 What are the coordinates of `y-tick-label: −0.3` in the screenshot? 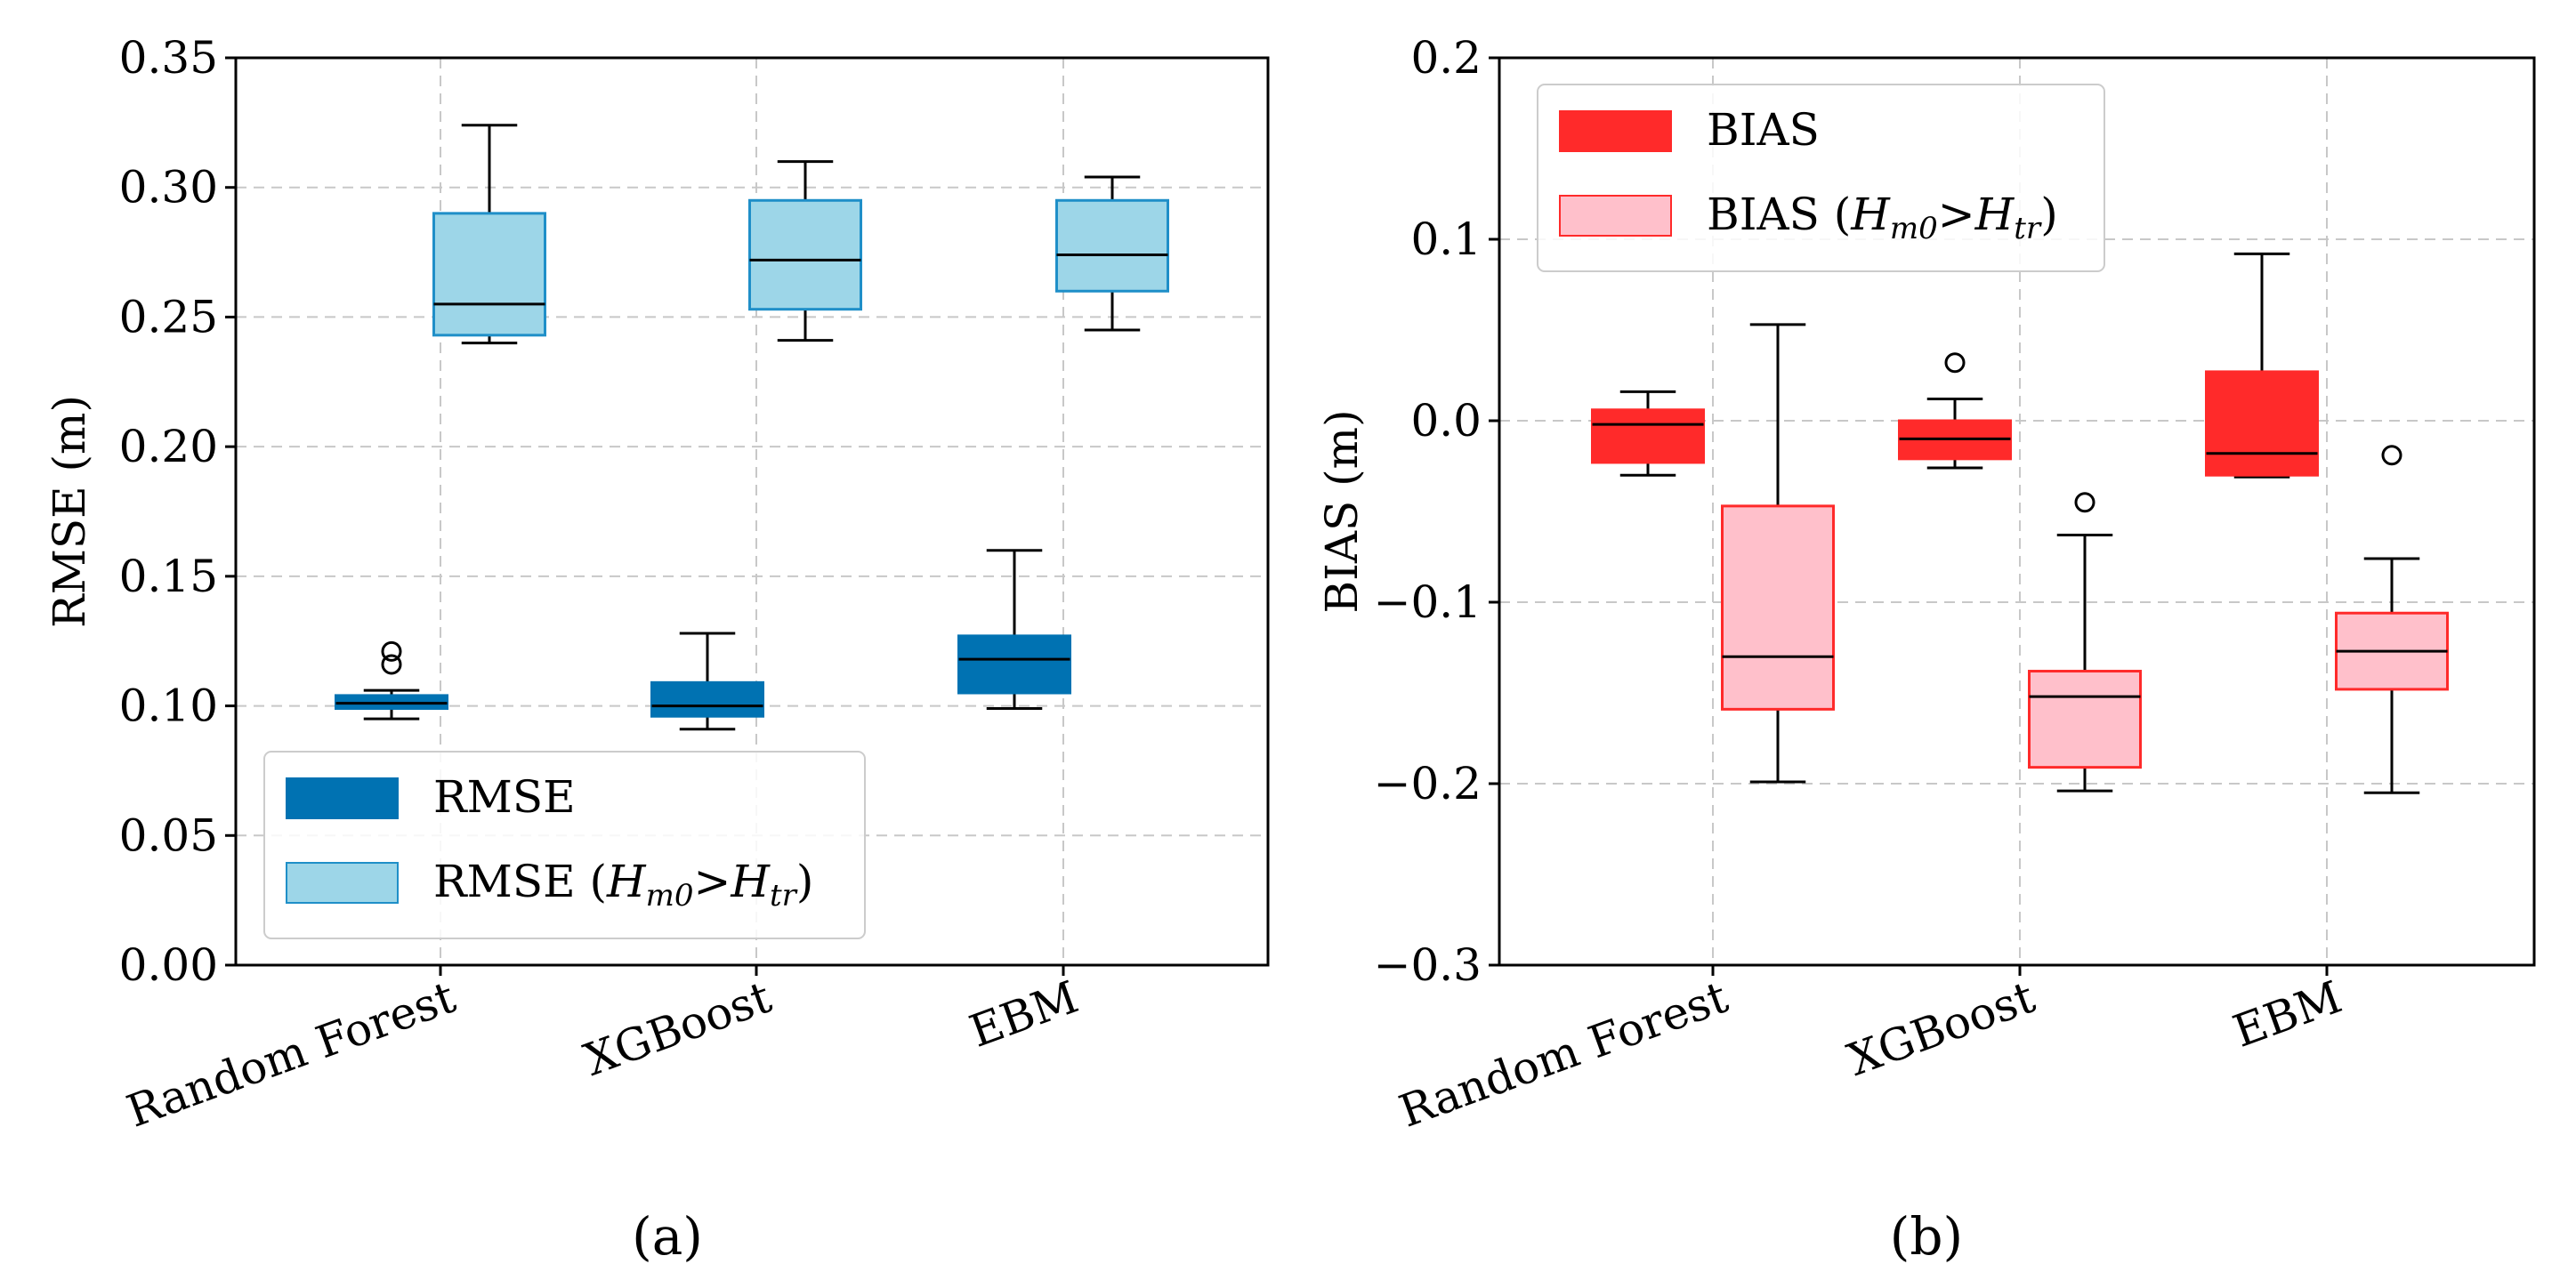 It's located at (1428, 965).